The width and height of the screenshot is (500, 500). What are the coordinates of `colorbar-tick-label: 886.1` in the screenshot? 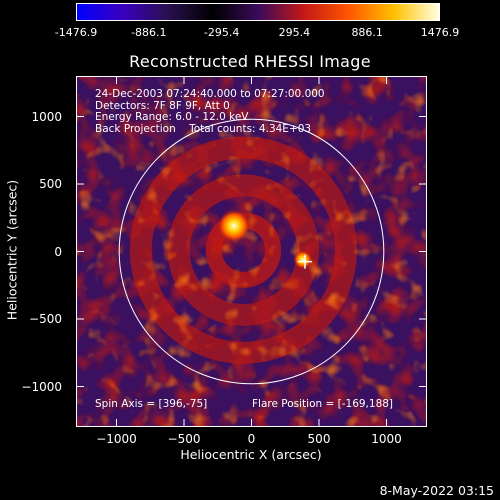 It's located at (367, 32).